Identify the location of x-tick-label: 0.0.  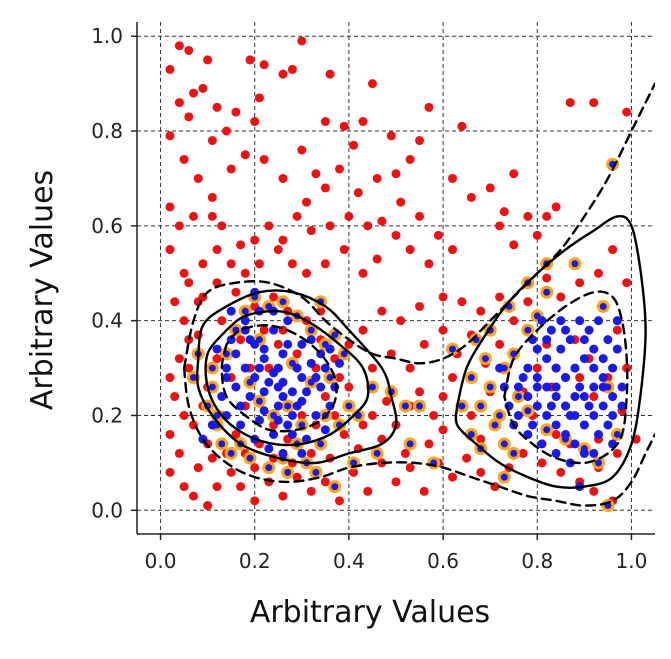
(161, 561).